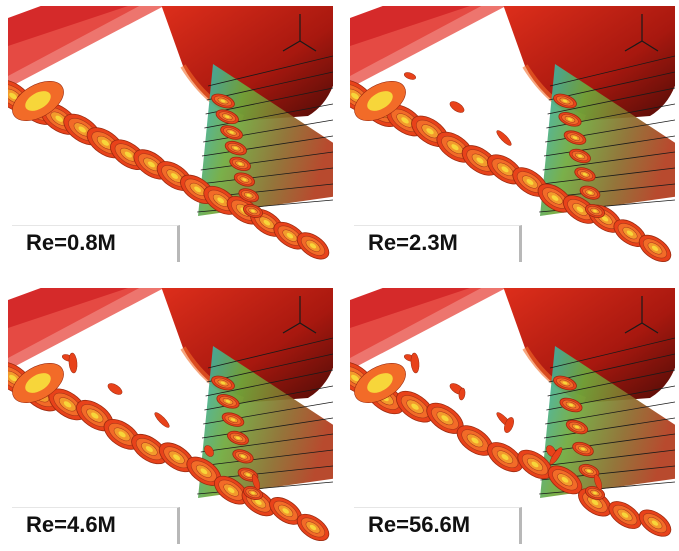 Image resolution: width=679 pixels, height=551 pixels. What do you see at coordinates (96, 243) in the screenshot?
I see `reynolds-label: Re=0.8M` at bounding box center [96, 243].